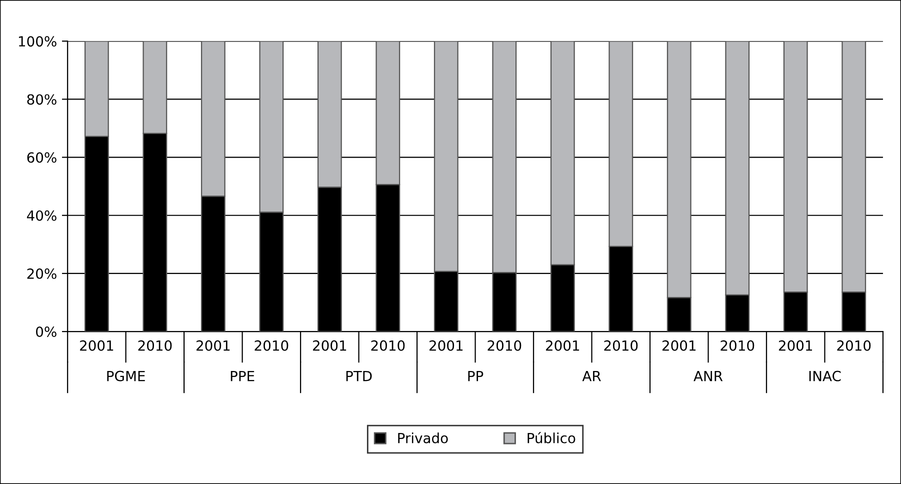 This screenshot has height=484, width=901. Describe the element at coordinates (552, 438) in the screenshot. I see `legend-label: Público` at that location.